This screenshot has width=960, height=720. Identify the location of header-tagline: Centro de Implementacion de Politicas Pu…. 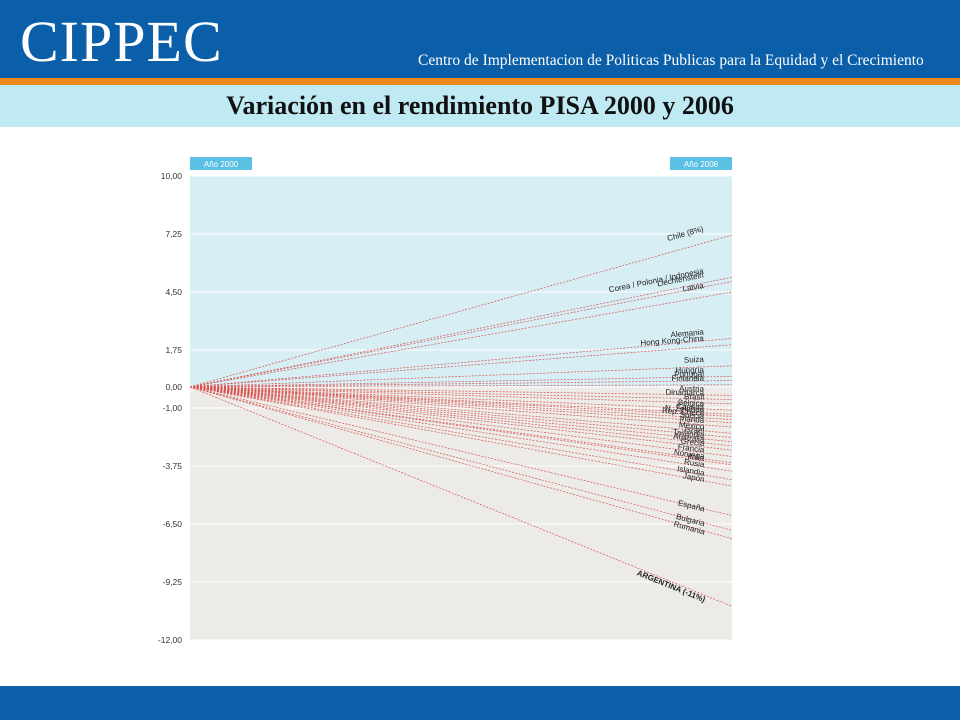
(671, 60).